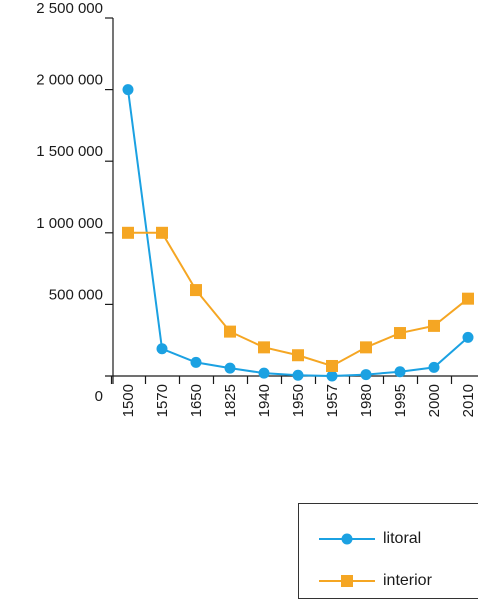 The image size is (478, 602). I want to click on y-tick-label: 0, so click(99, 396).